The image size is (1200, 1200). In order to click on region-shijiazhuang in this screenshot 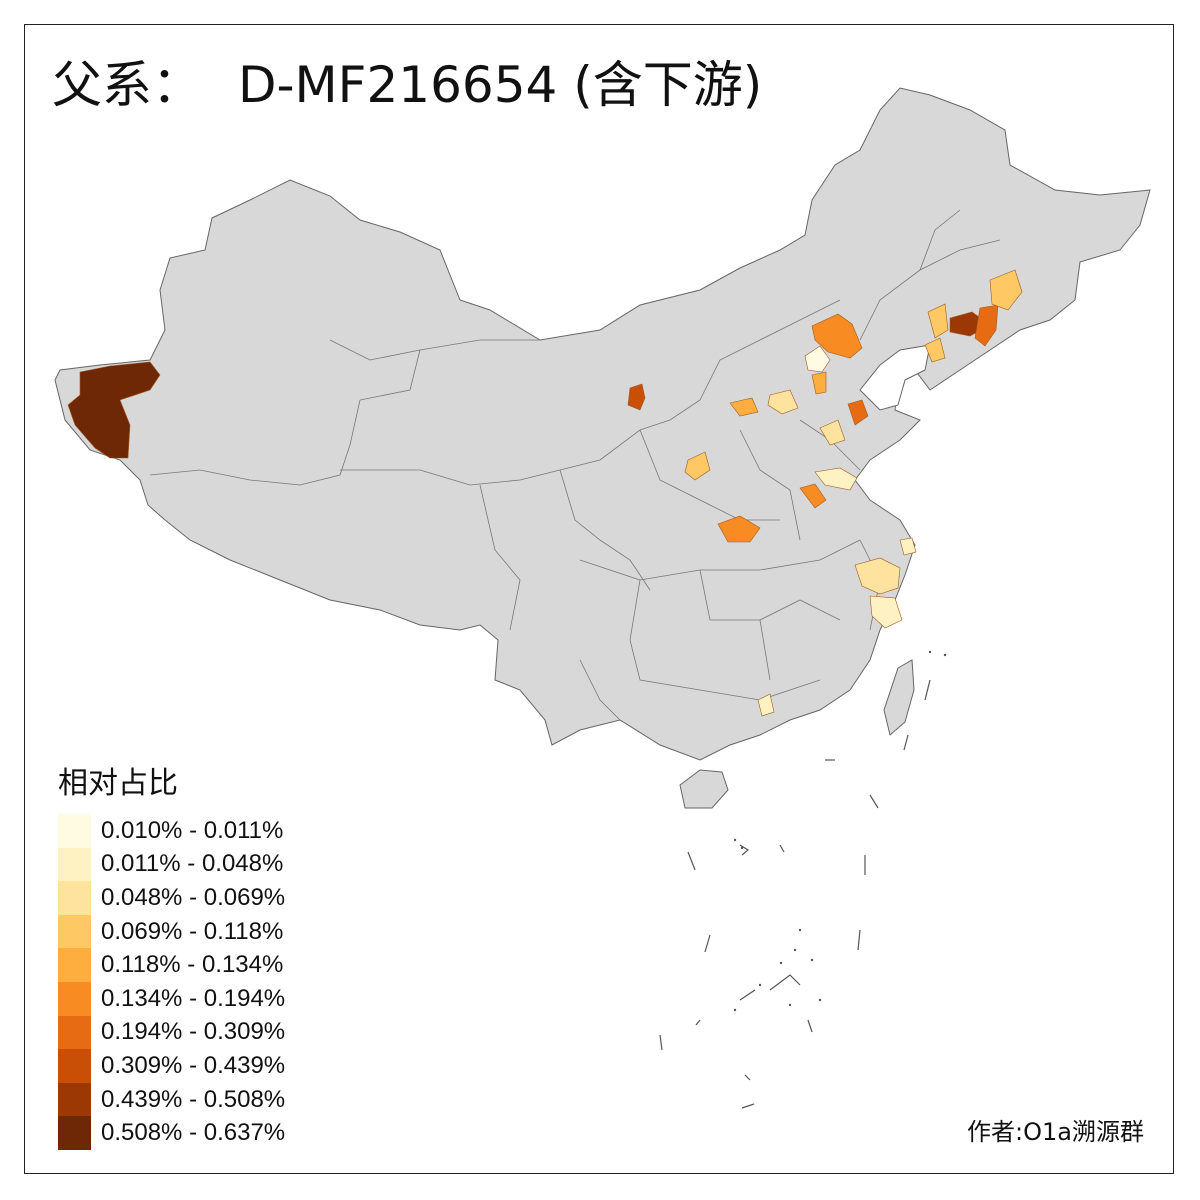, I will do `click(858, 412)`.